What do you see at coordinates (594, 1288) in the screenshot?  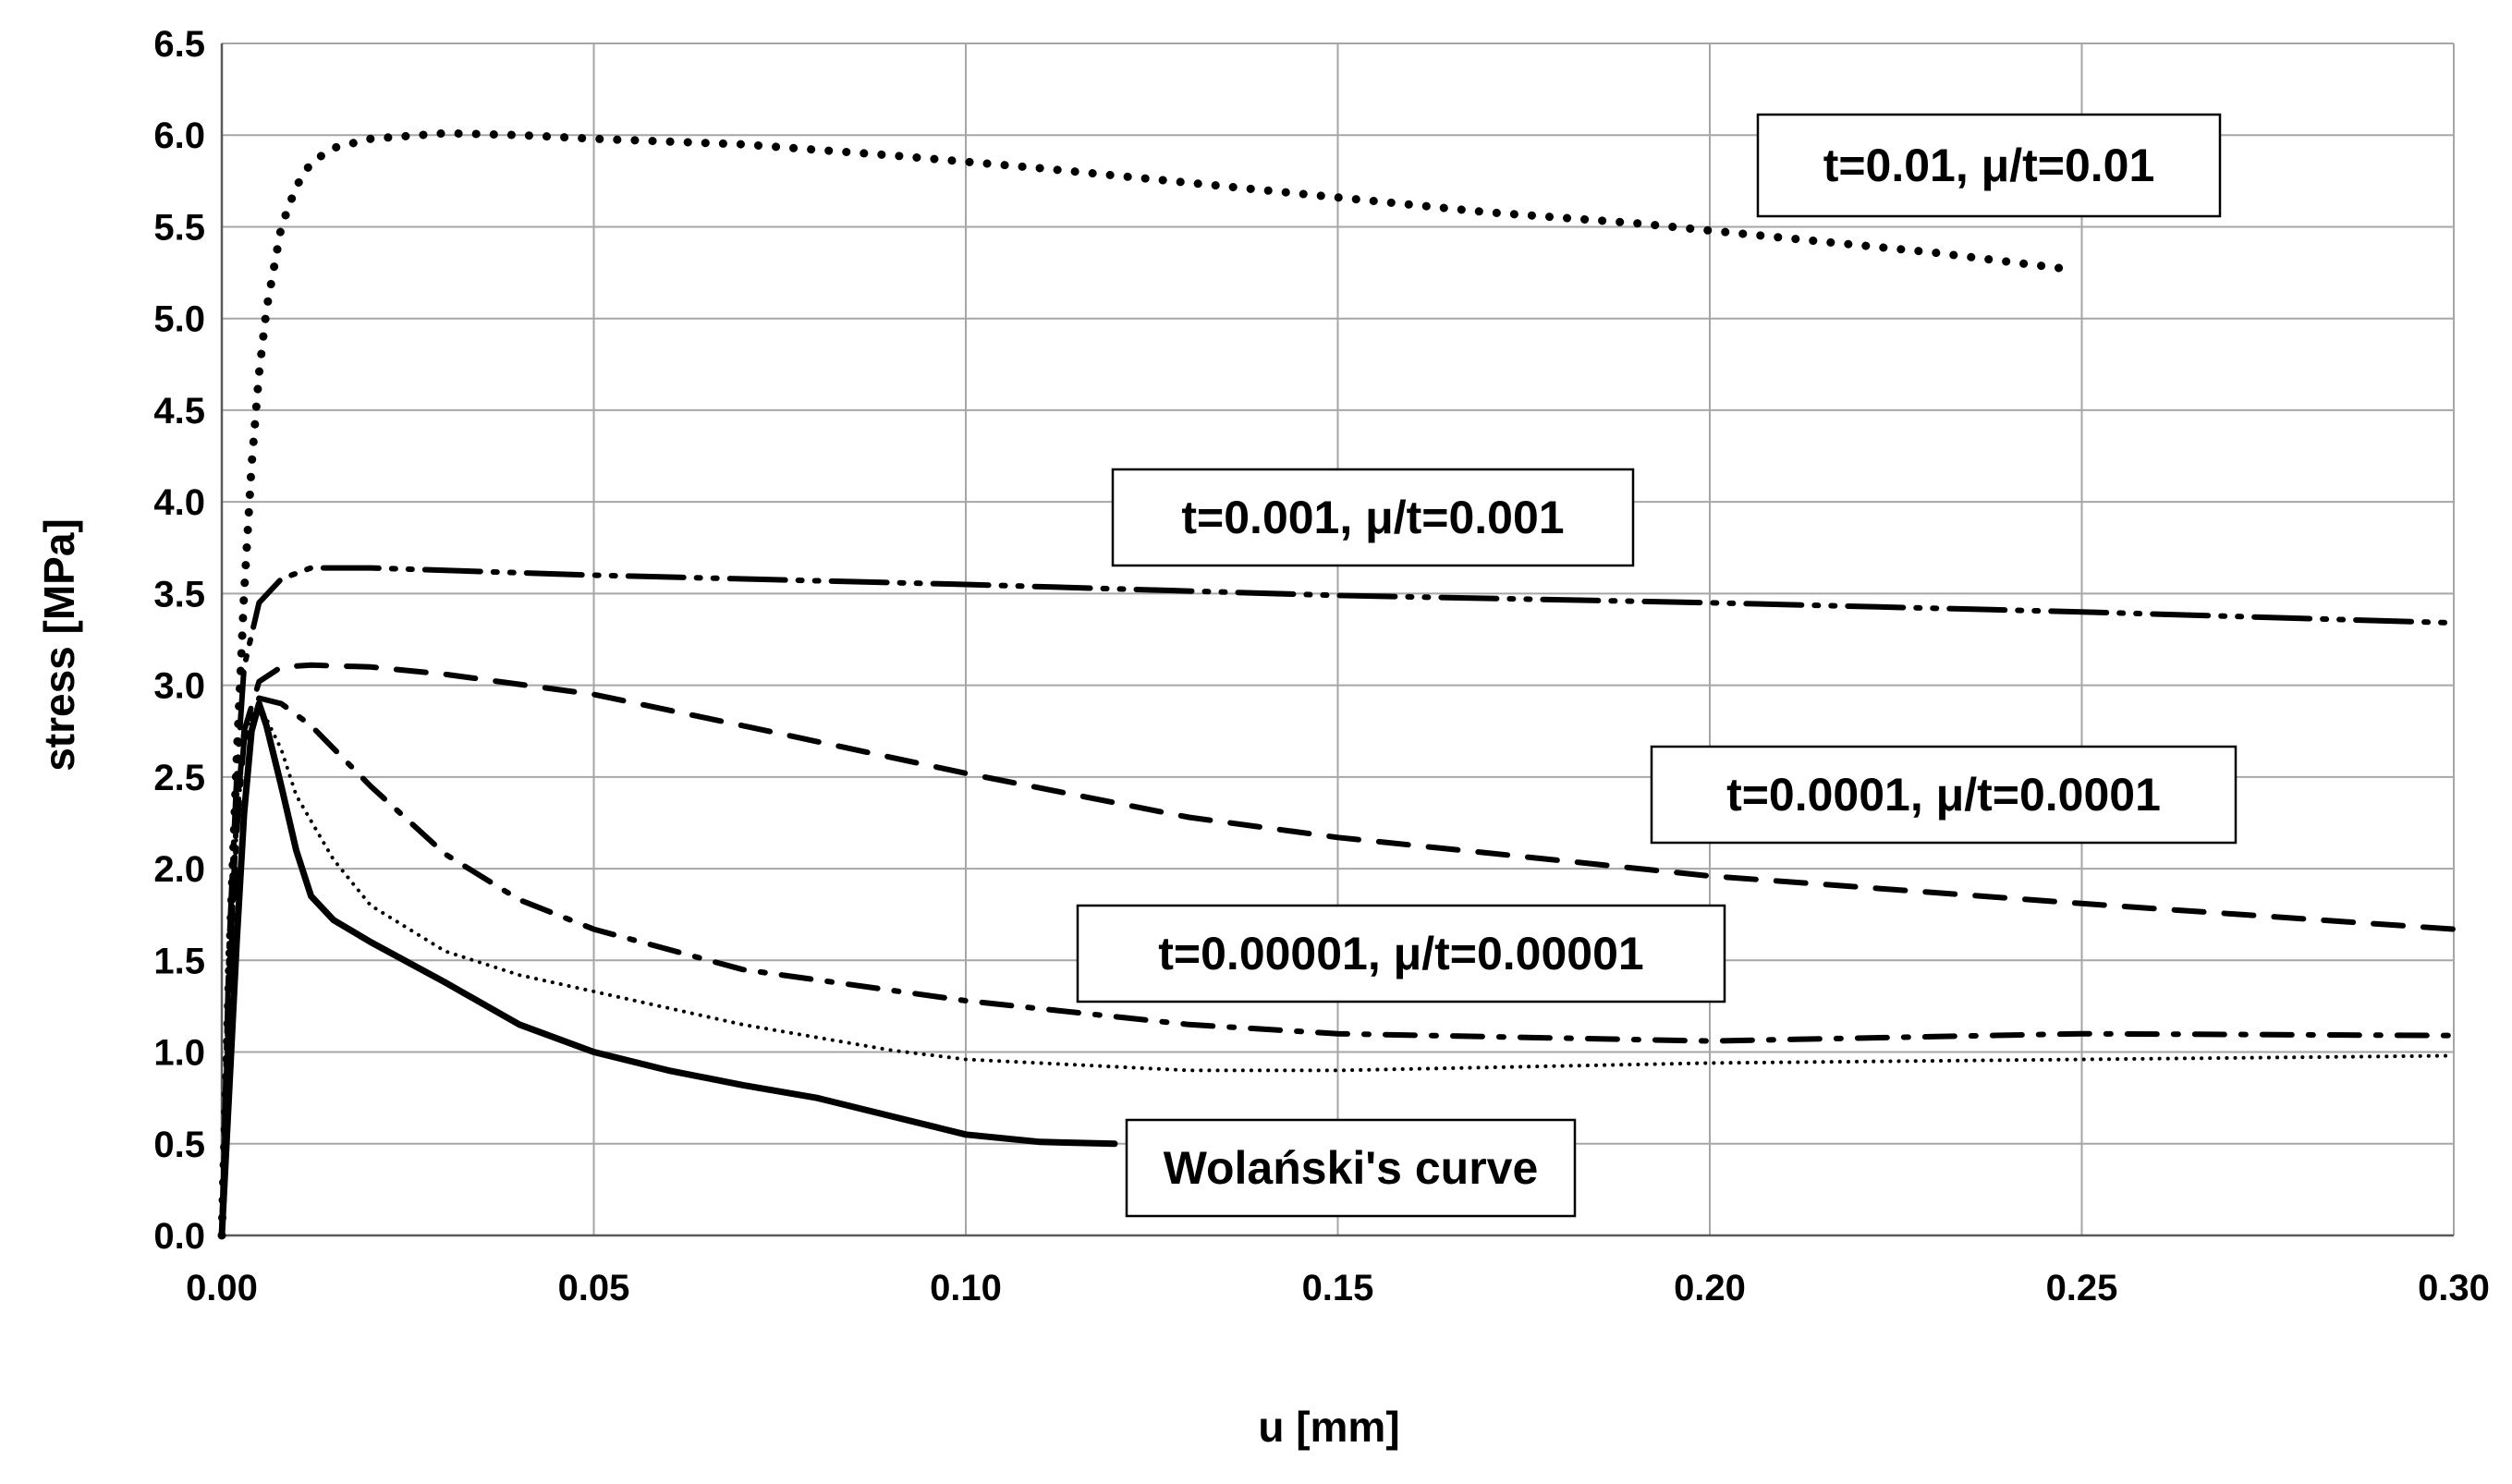 I see `x-tick-label: 0.05` at bounding box center [594, 1288].